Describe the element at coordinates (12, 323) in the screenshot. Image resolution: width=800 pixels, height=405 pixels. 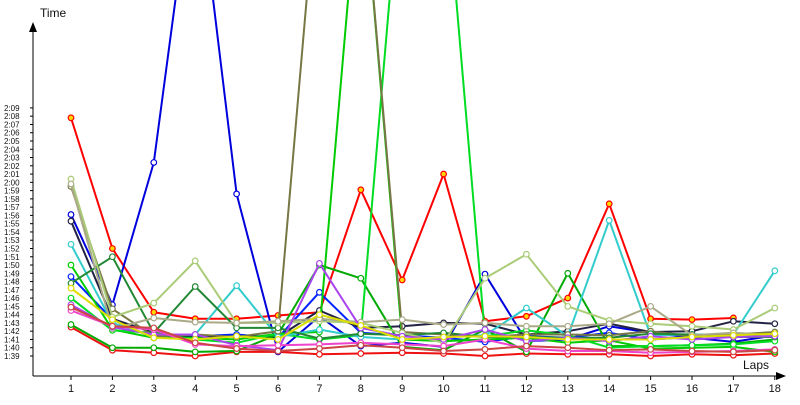
I see `y-tick-label: 1:43` at that location.